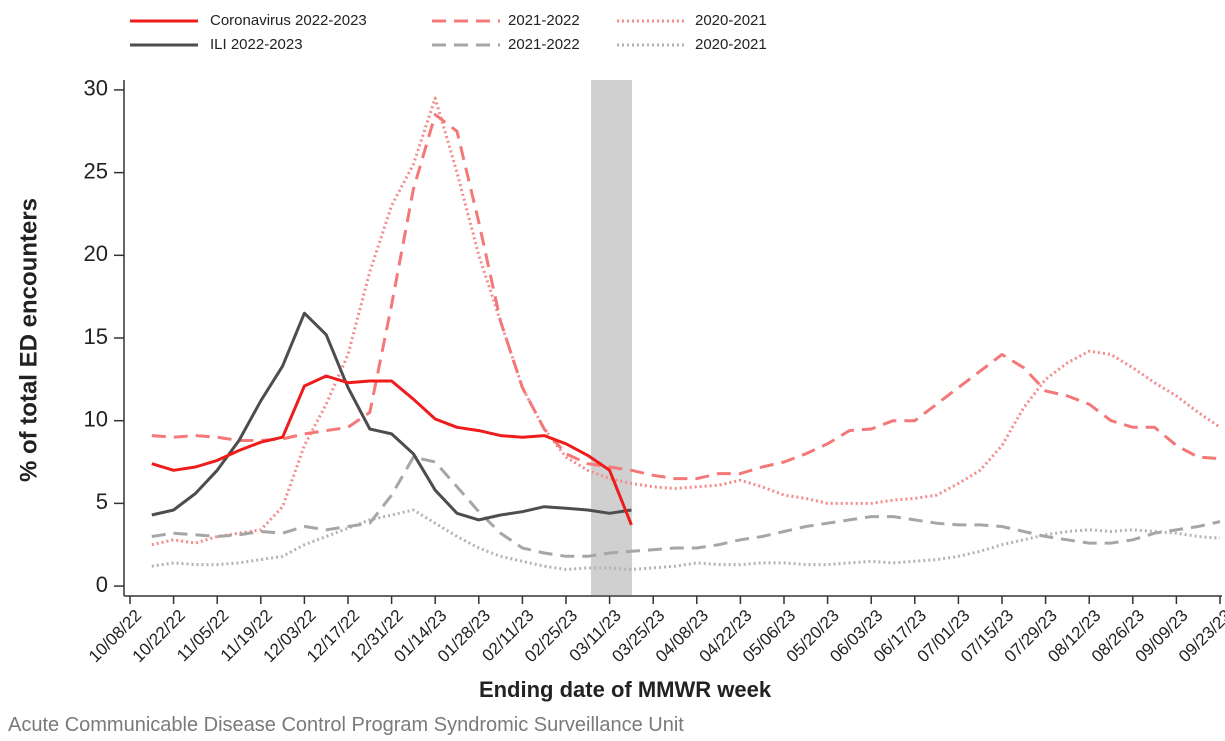 This screenshot has height=741, width=1225. What do you see at coordinates (611, 337) in the screenshot?
I see `shaded-period` at bounding box center [611, 337].